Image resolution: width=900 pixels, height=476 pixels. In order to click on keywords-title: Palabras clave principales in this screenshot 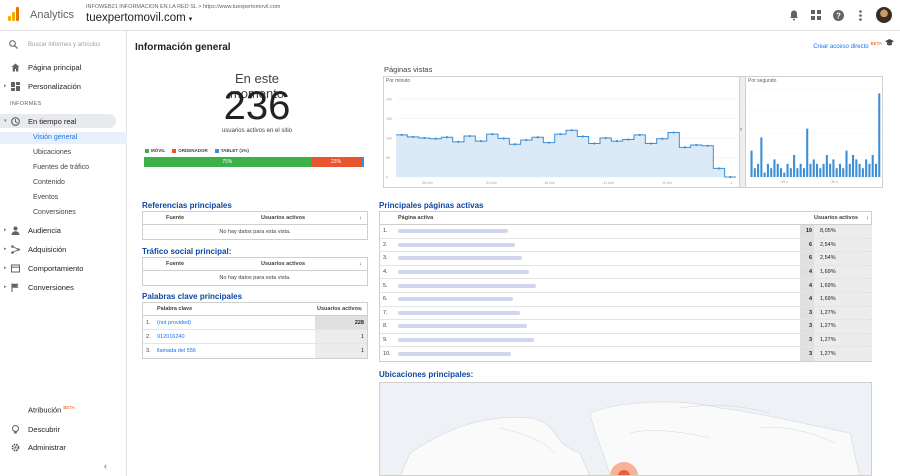, I will do `click(192, 296)`.